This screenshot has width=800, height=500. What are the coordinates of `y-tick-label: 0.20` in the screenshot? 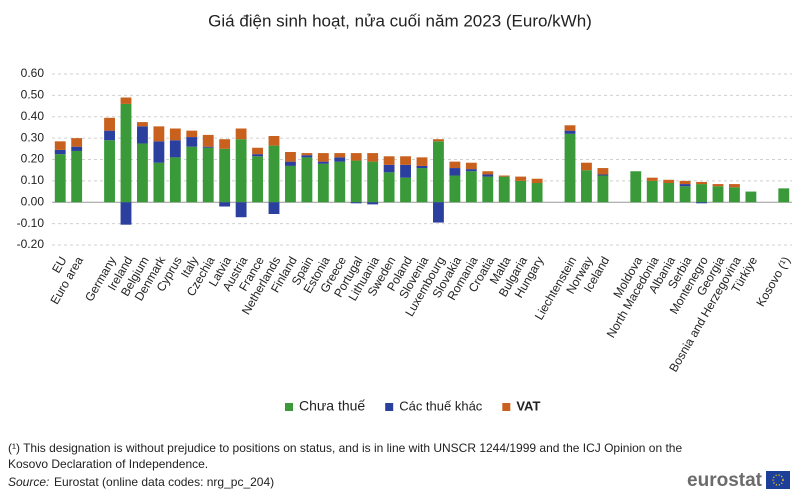 It's located at (33, 159).